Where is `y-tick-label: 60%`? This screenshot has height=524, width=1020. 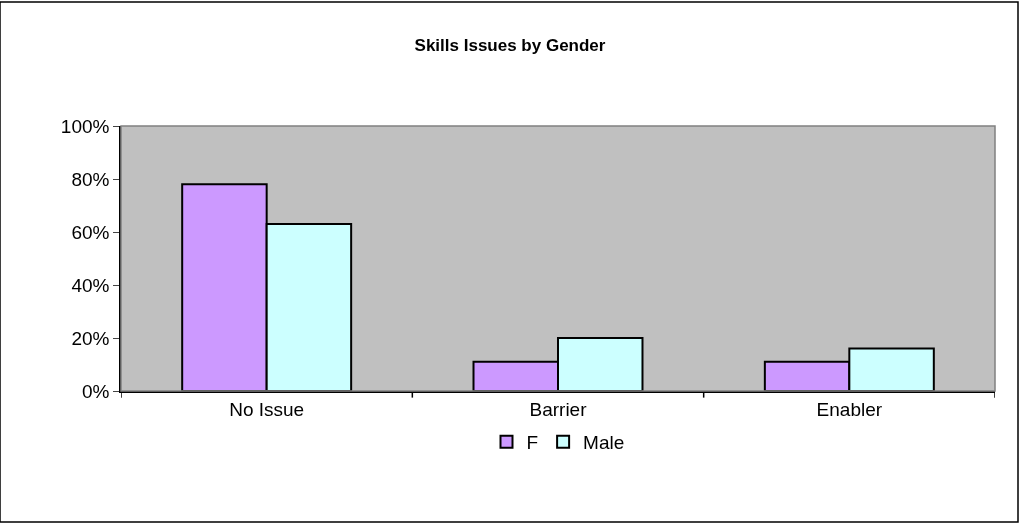
y-tick-label: 60% is located at coordinates (90, 232).